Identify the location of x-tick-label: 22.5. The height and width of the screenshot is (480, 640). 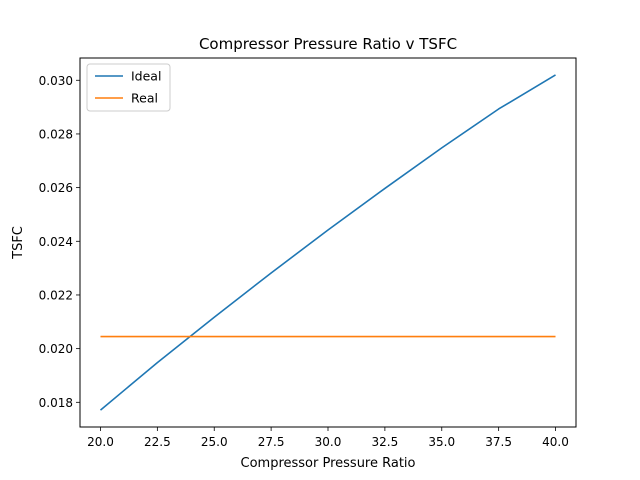
(157, 442).